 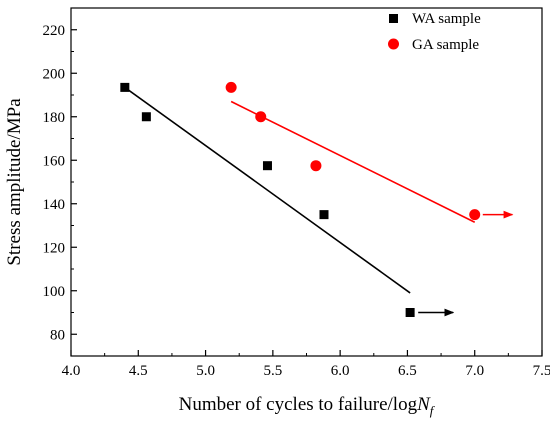 I want to click on y-tick-label: 120, so click(x=54, y=248).